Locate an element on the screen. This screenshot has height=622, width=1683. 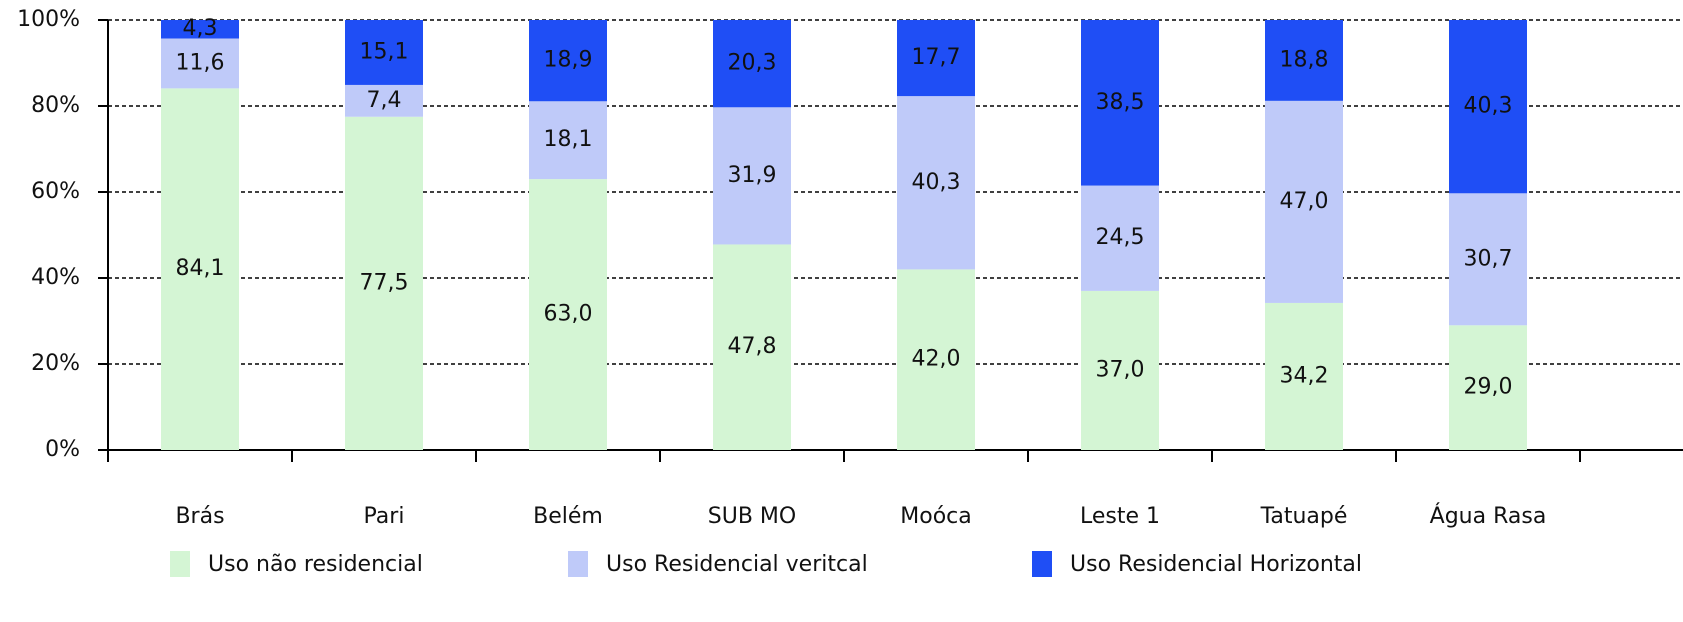
legend-label: Uso não residencial is located at coordinates (315, 564).